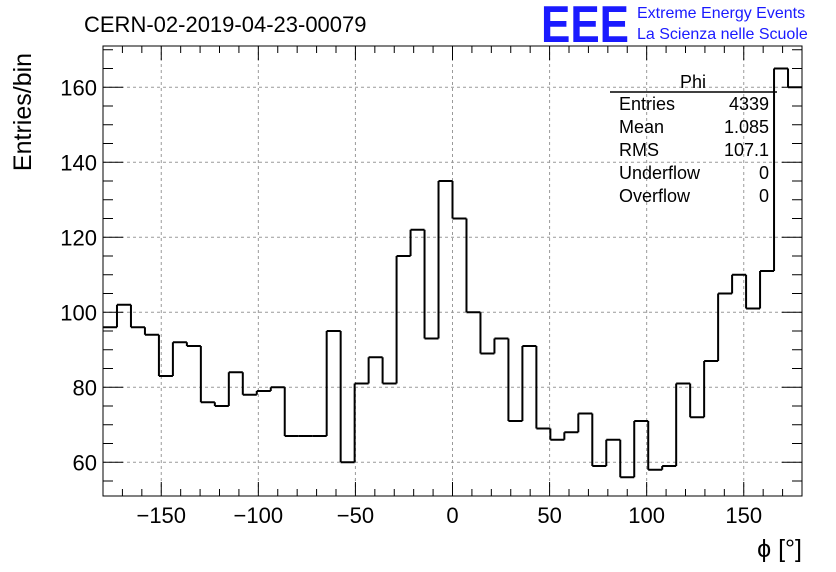 This screenshot has height=572, width=836. What do you see at coordinates (764, 196) in the screenshot?
I see `stats-value-overflow: 0` at bounding box center [764, 196].